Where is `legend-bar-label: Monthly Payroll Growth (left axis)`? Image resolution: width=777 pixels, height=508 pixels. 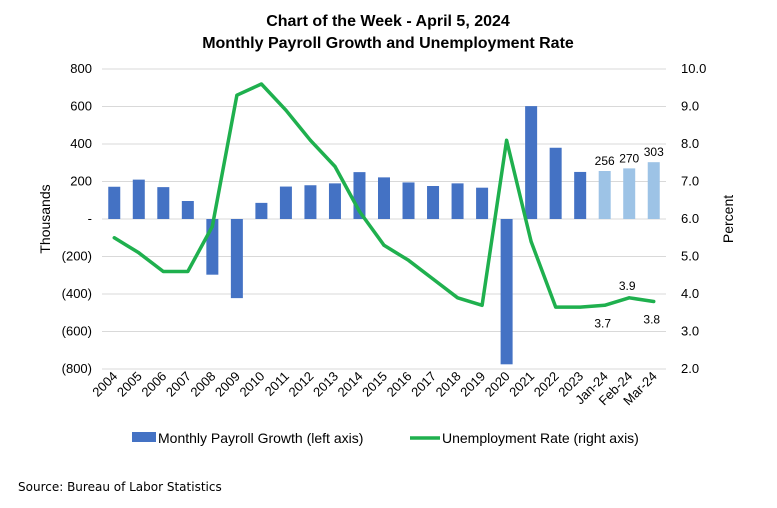
legend-bar-label: Monthly Payroll Growth (left axis) is located at coordinates (260, 438).